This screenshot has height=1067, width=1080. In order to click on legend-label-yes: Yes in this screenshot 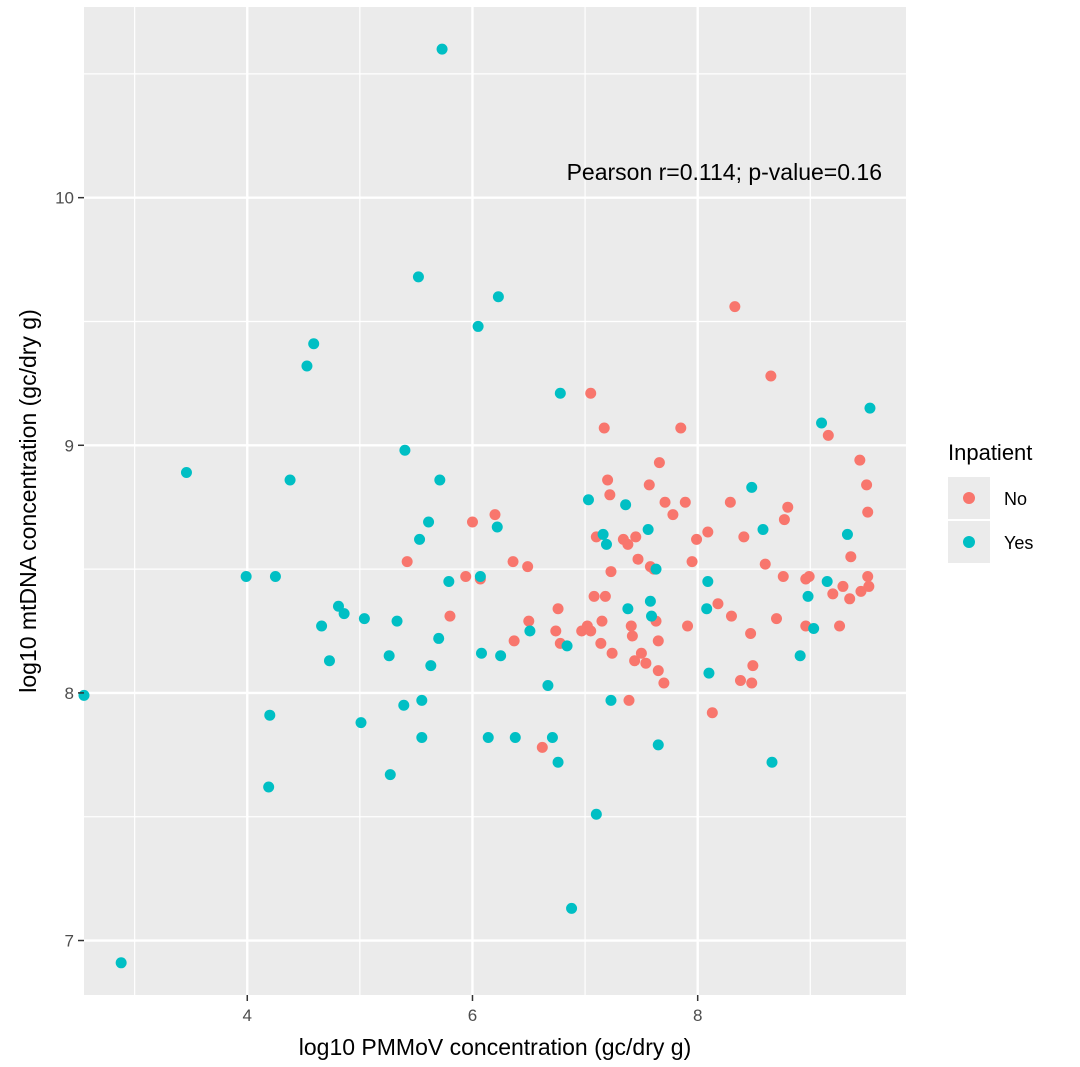, I will do `click(1018, 543)`.